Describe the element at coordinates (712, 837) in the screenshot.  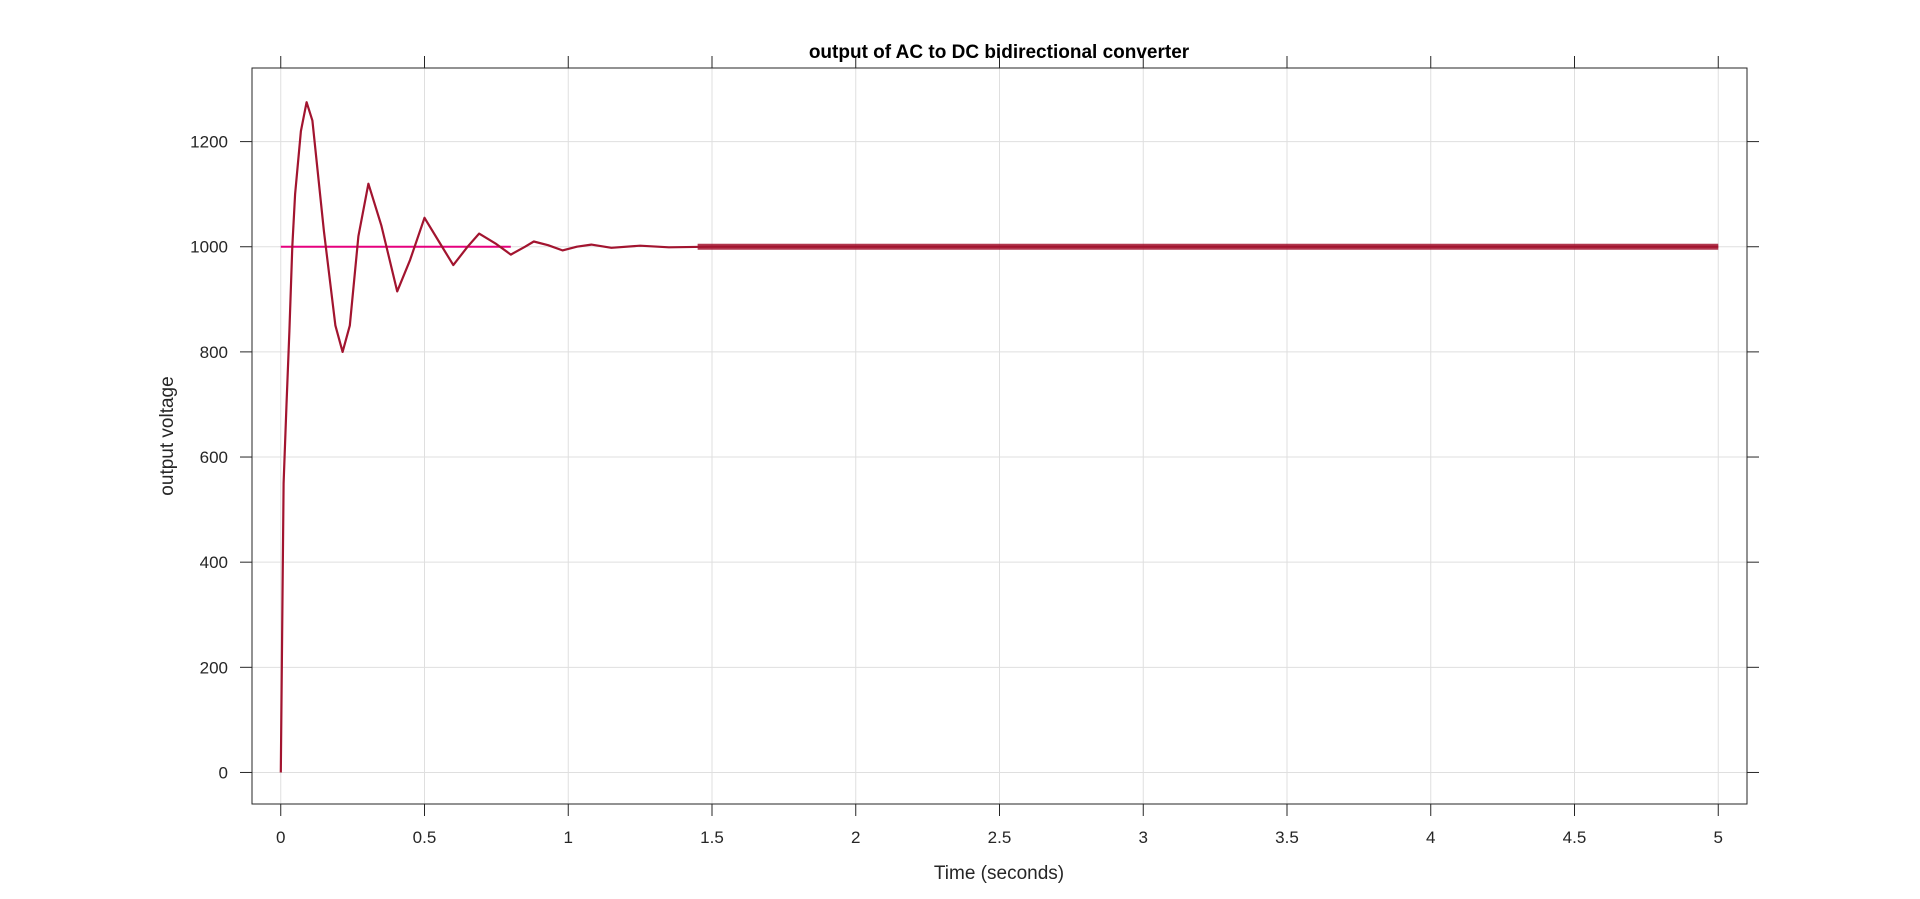
I see `x-tick-label: 1.5` at that location.